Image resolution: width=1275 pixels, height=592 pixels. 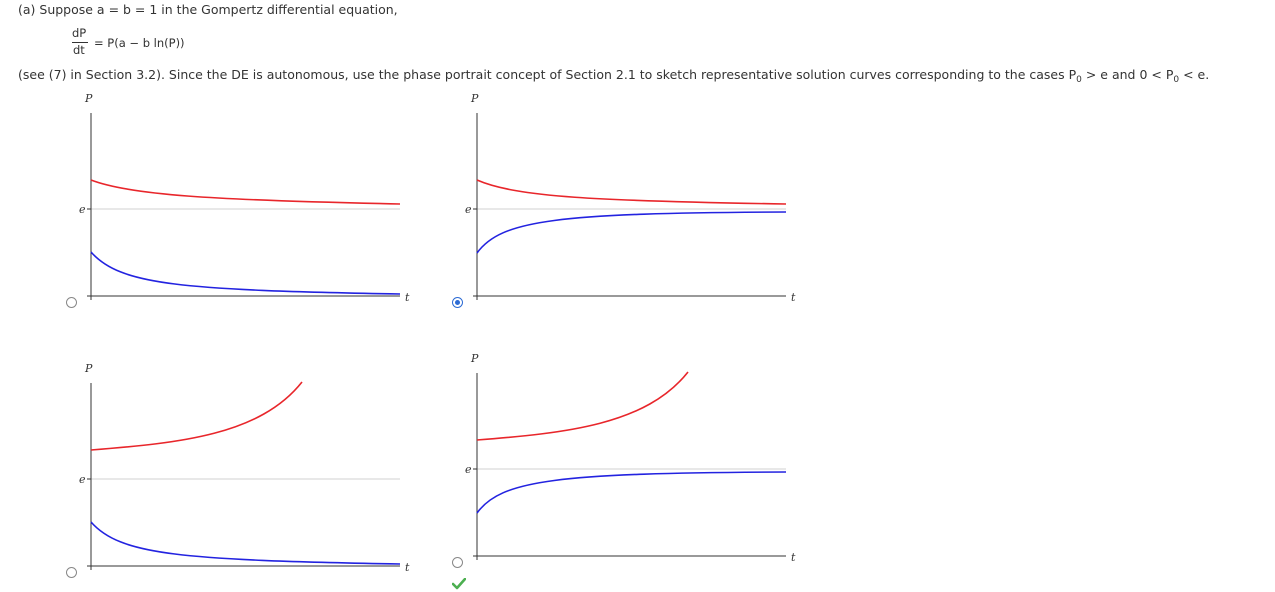 What do you see at coordinates (79, 33) in the screenshot?
I see `fraction-numerator: dP` at bounding box center [79, 33].